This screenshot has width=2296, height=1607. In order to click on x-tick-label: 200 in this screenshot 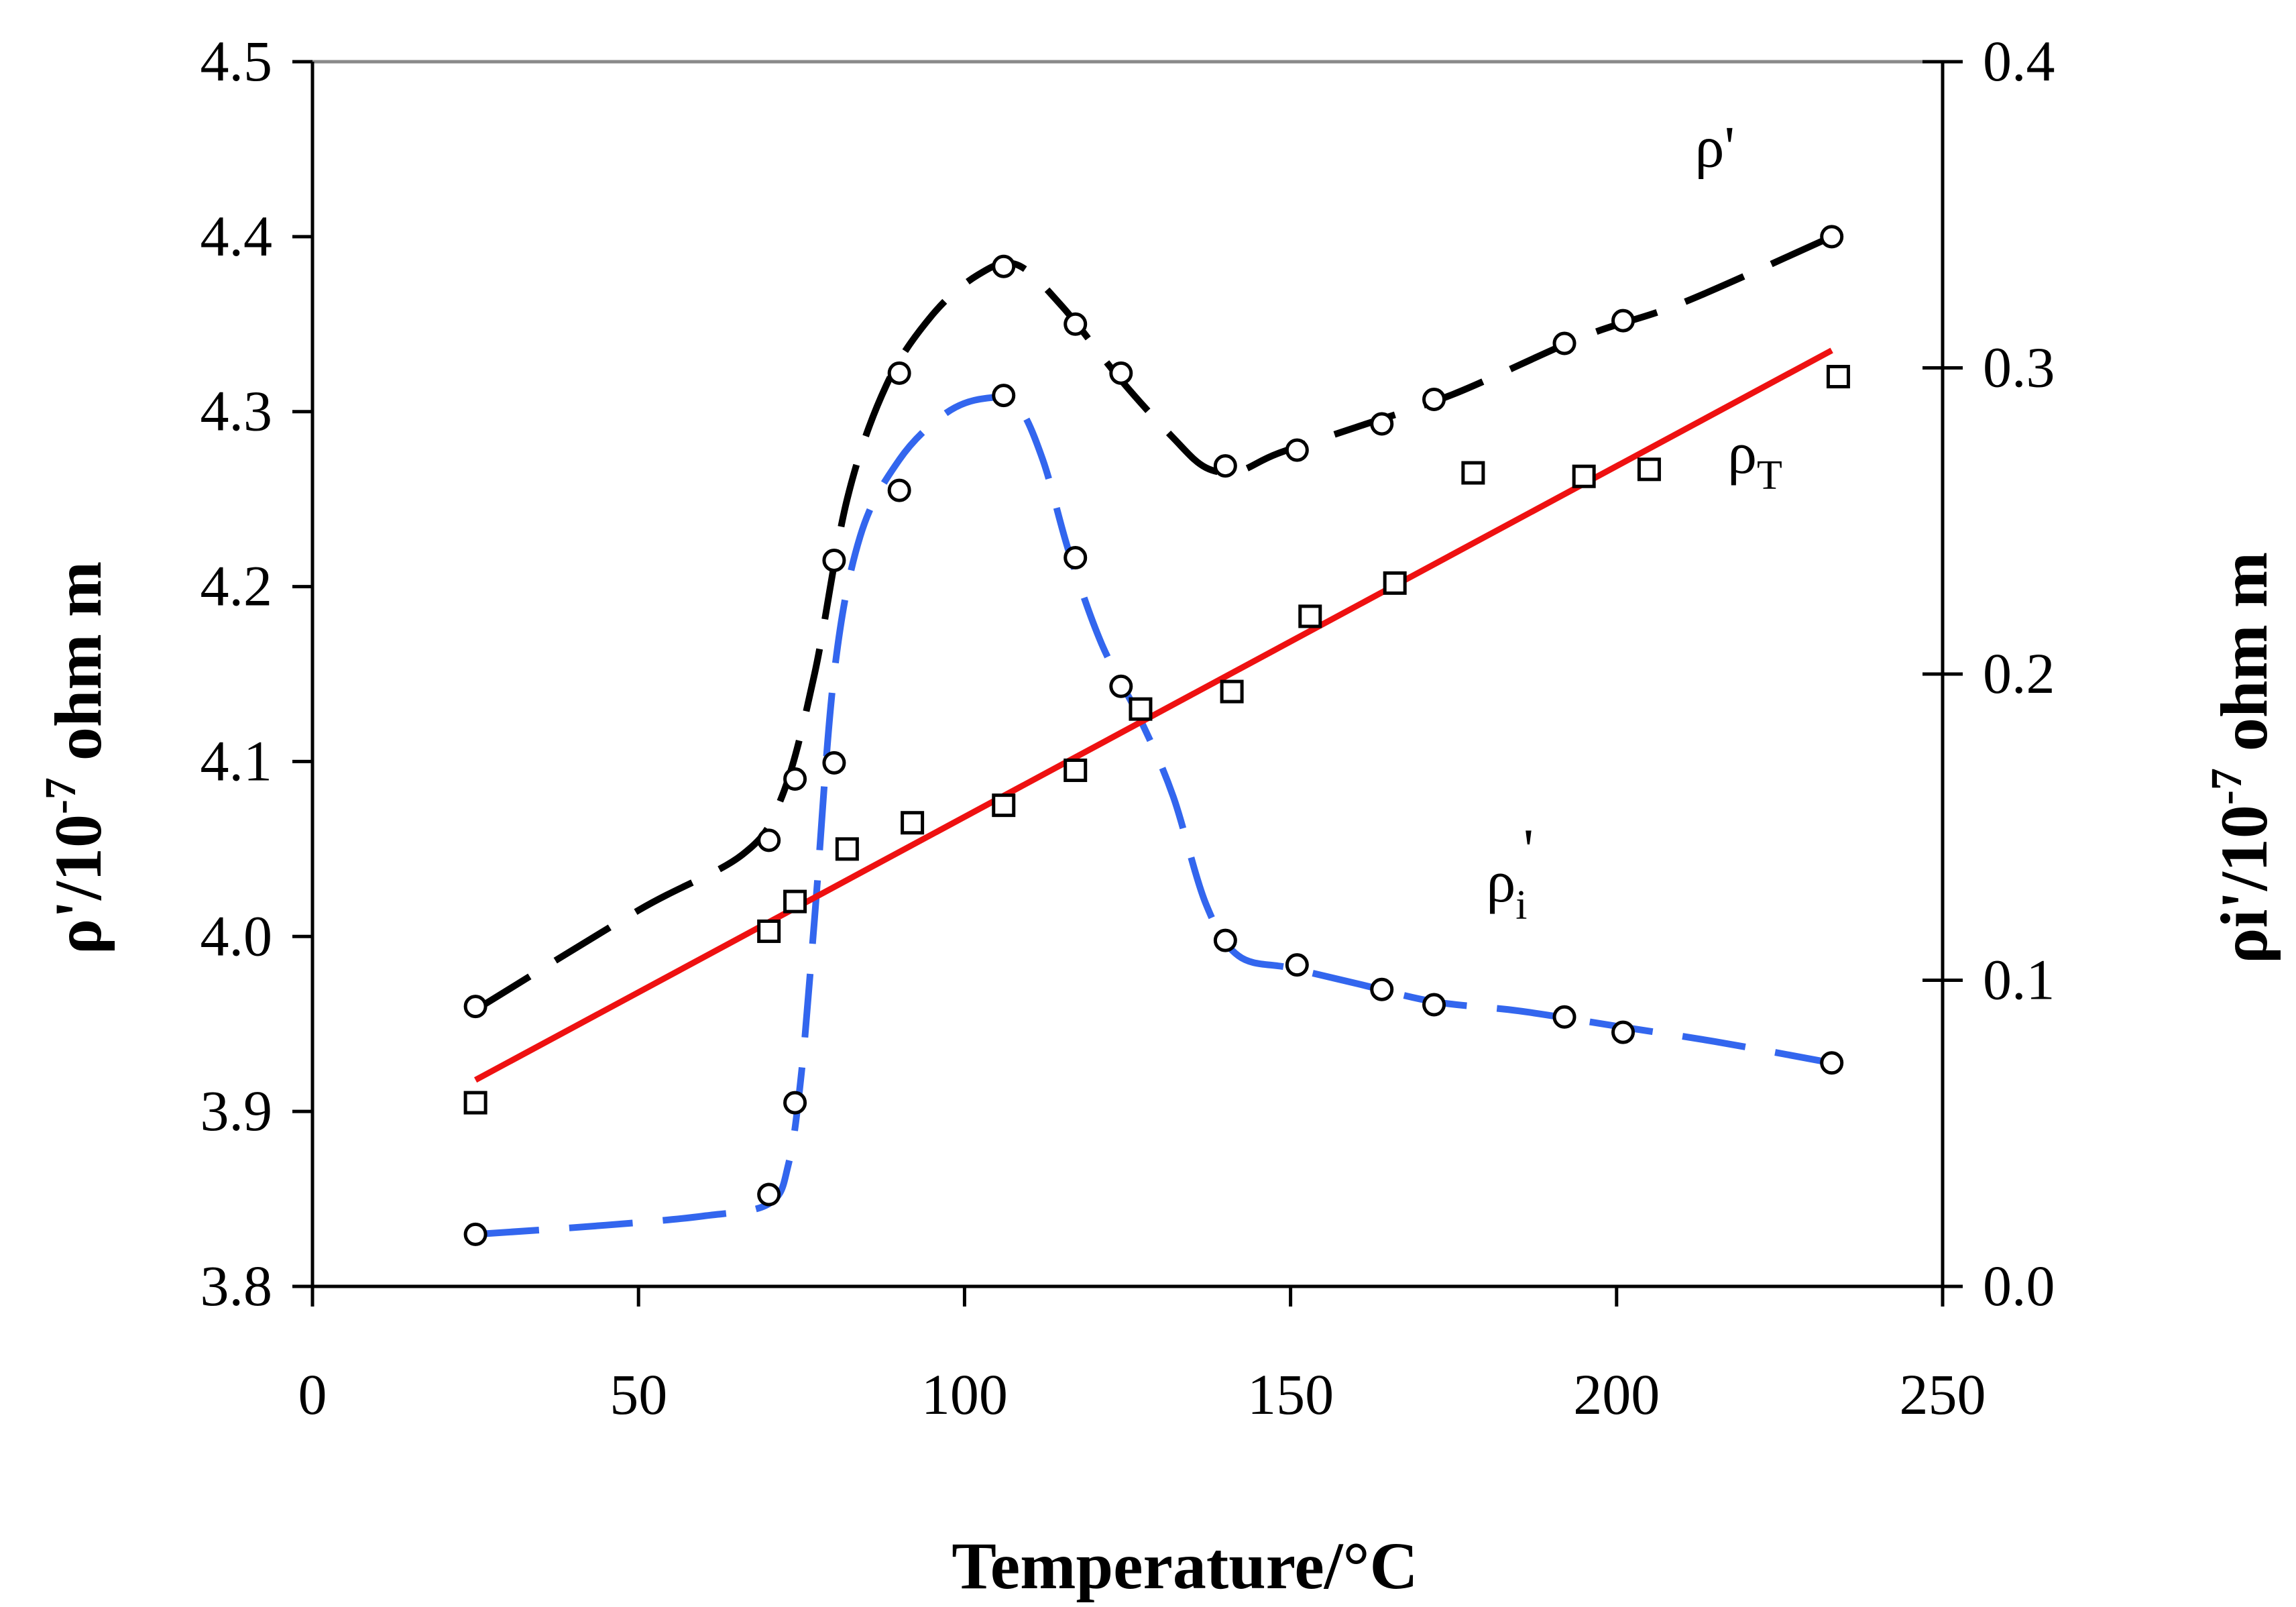, I will do `click(1616, 1394)`.